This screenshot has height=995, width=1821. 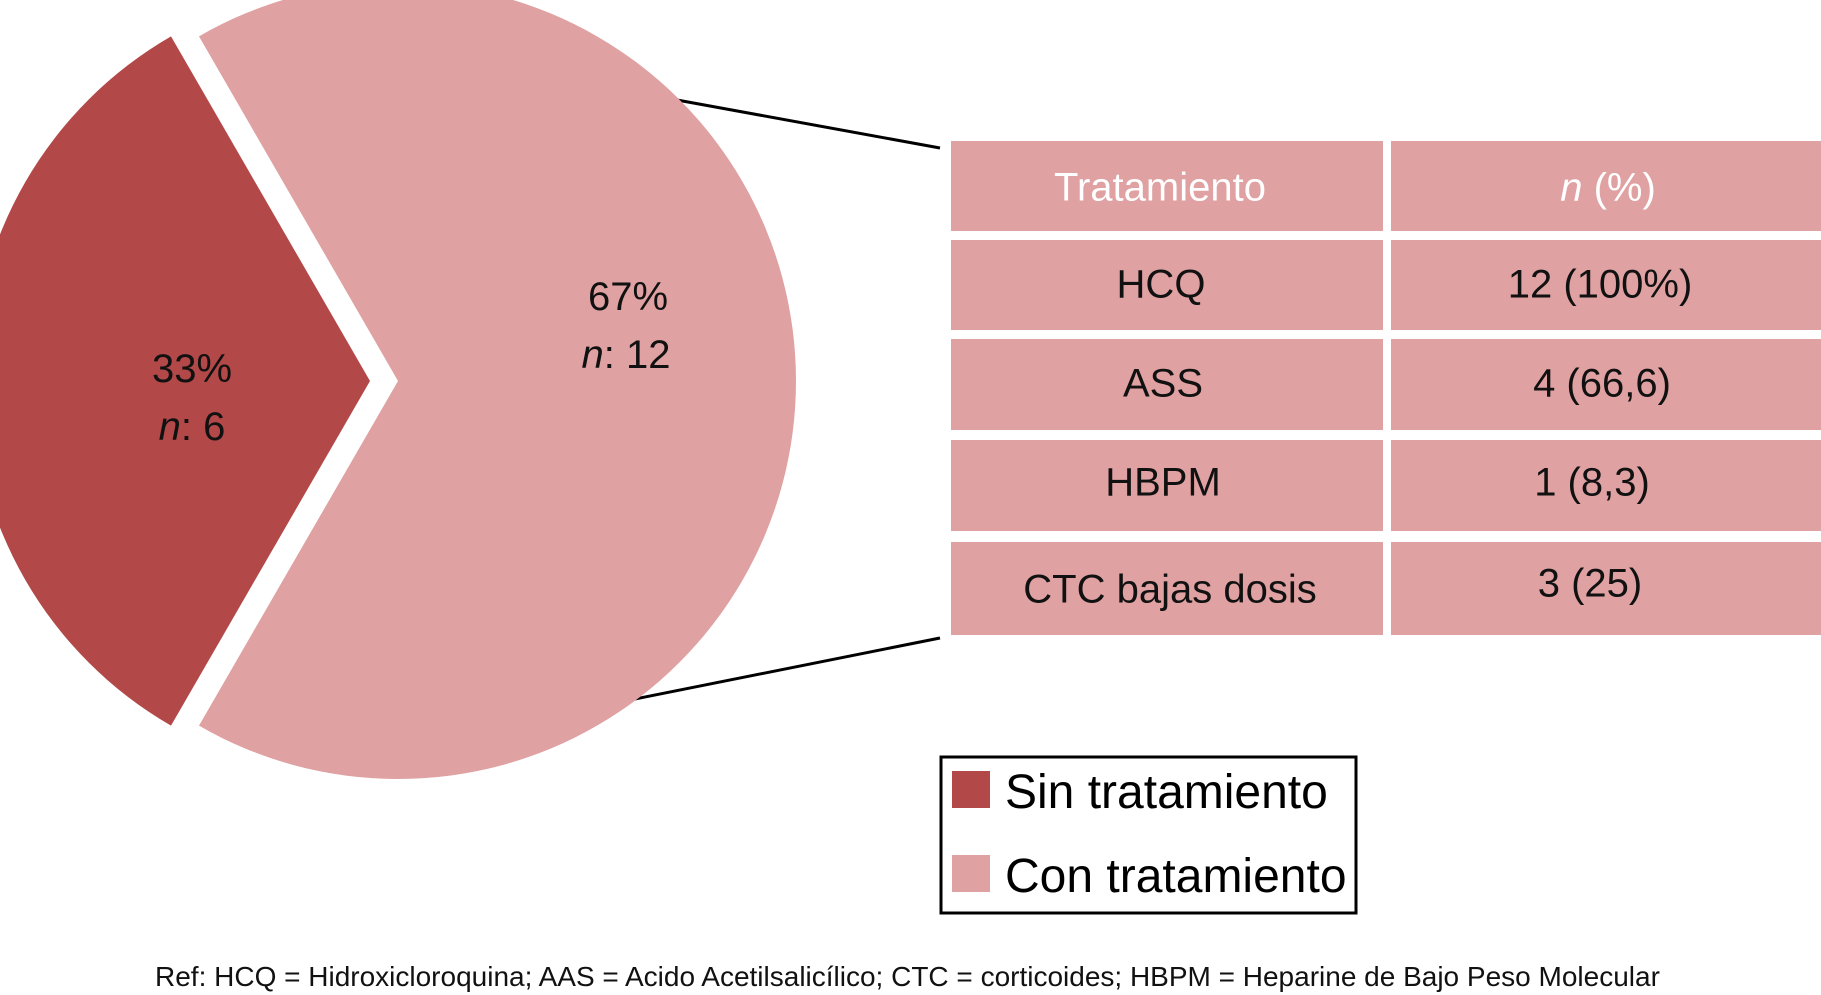 I want to click on table-header-count: n (%), so click(x=1608, y=188).